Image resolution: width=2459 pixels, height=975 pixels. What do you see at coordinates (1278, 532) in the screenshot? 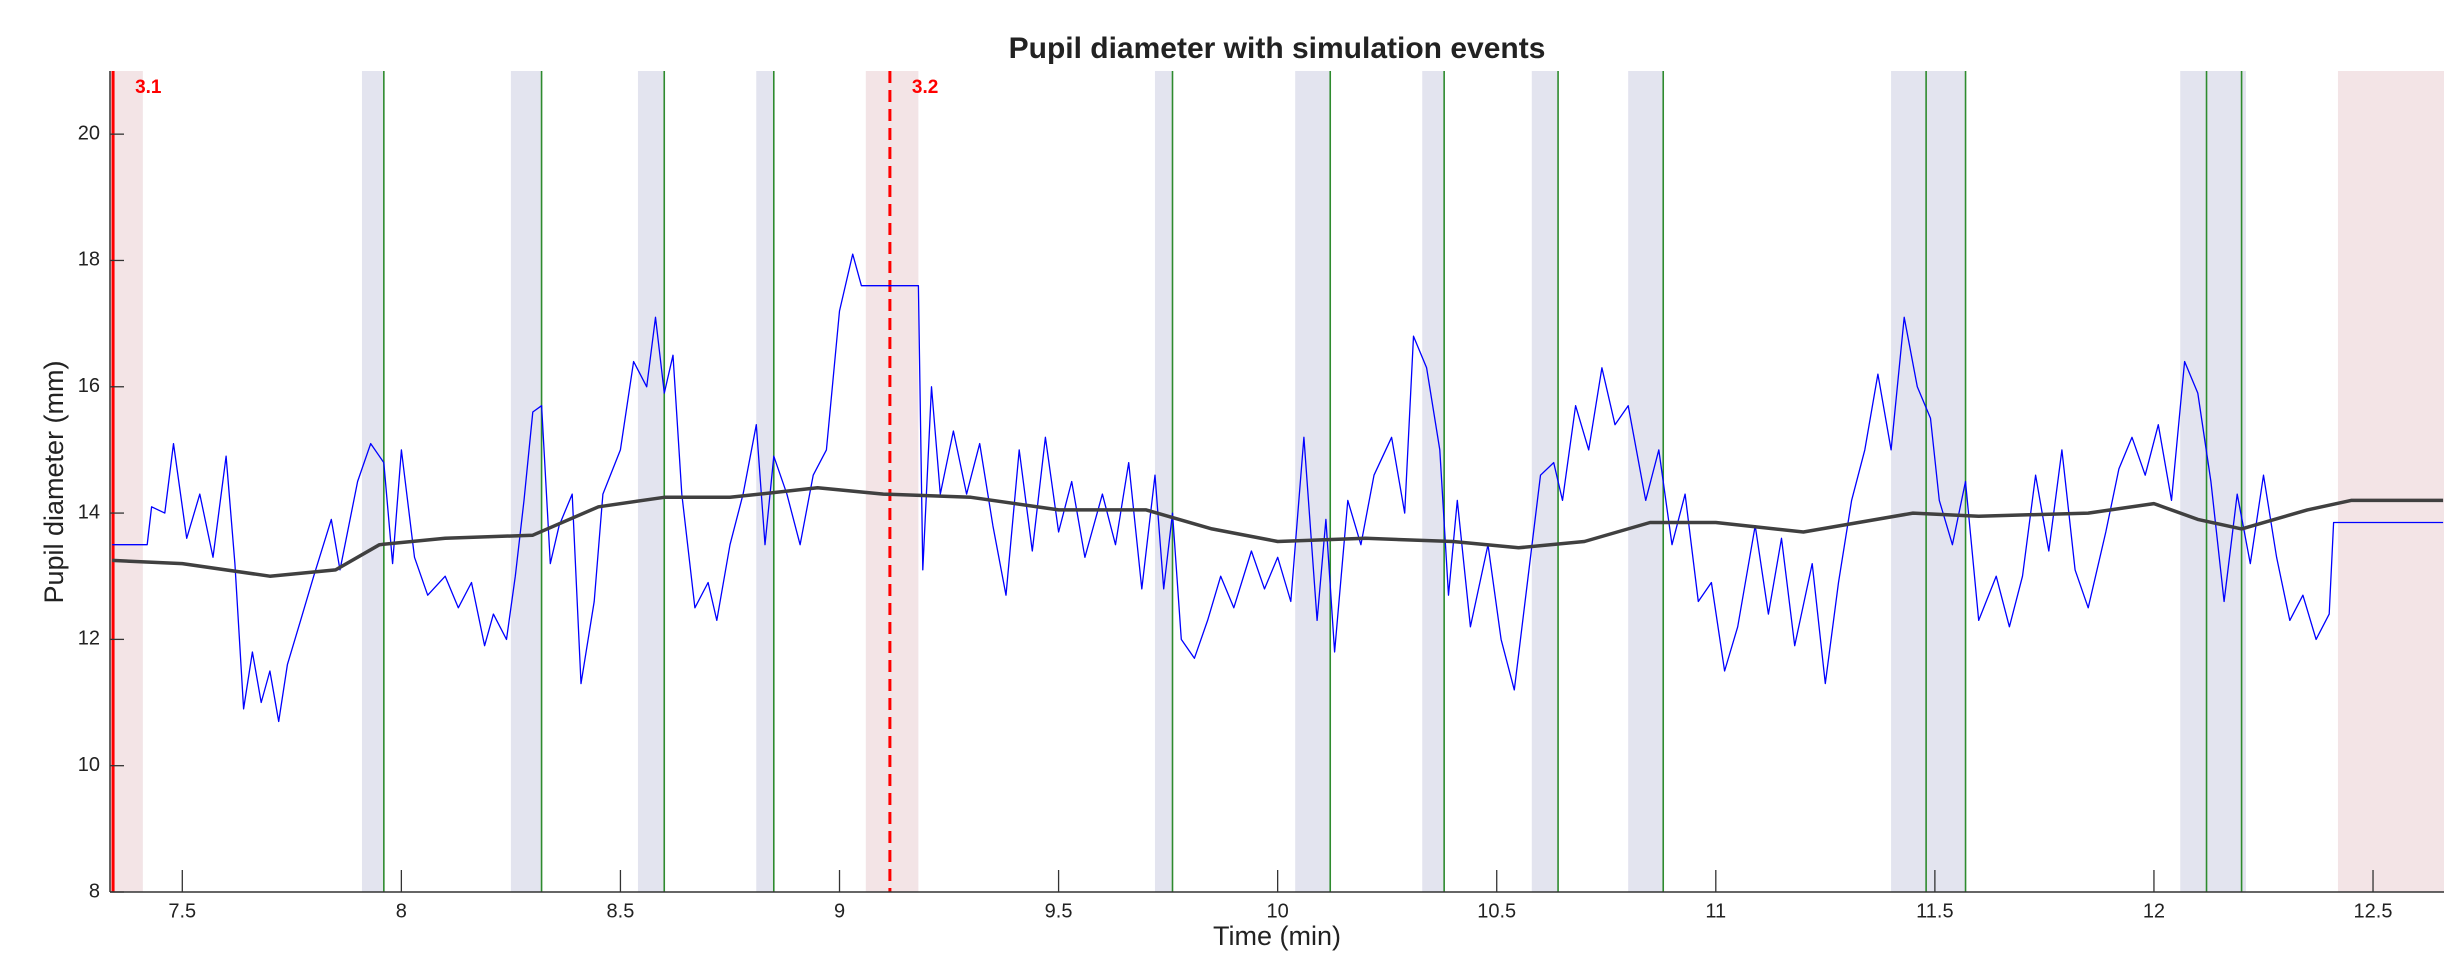
I see `data-line` at bounding box center [1278, 532].